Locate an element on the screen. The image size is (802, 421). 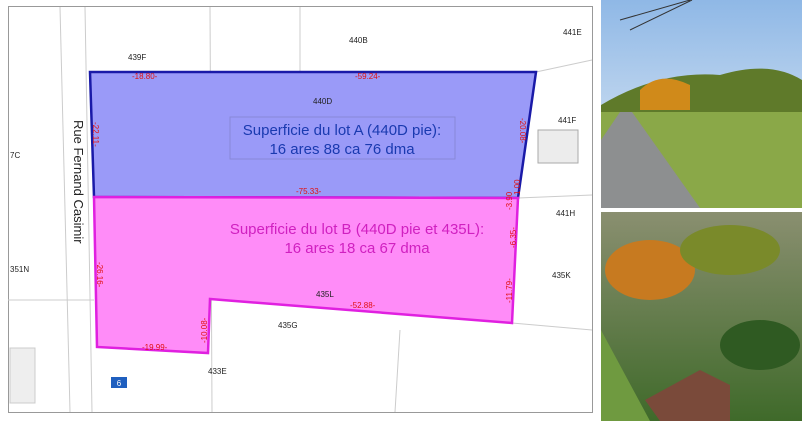
parcel-label: 351N is located at coordinates (19, 269).